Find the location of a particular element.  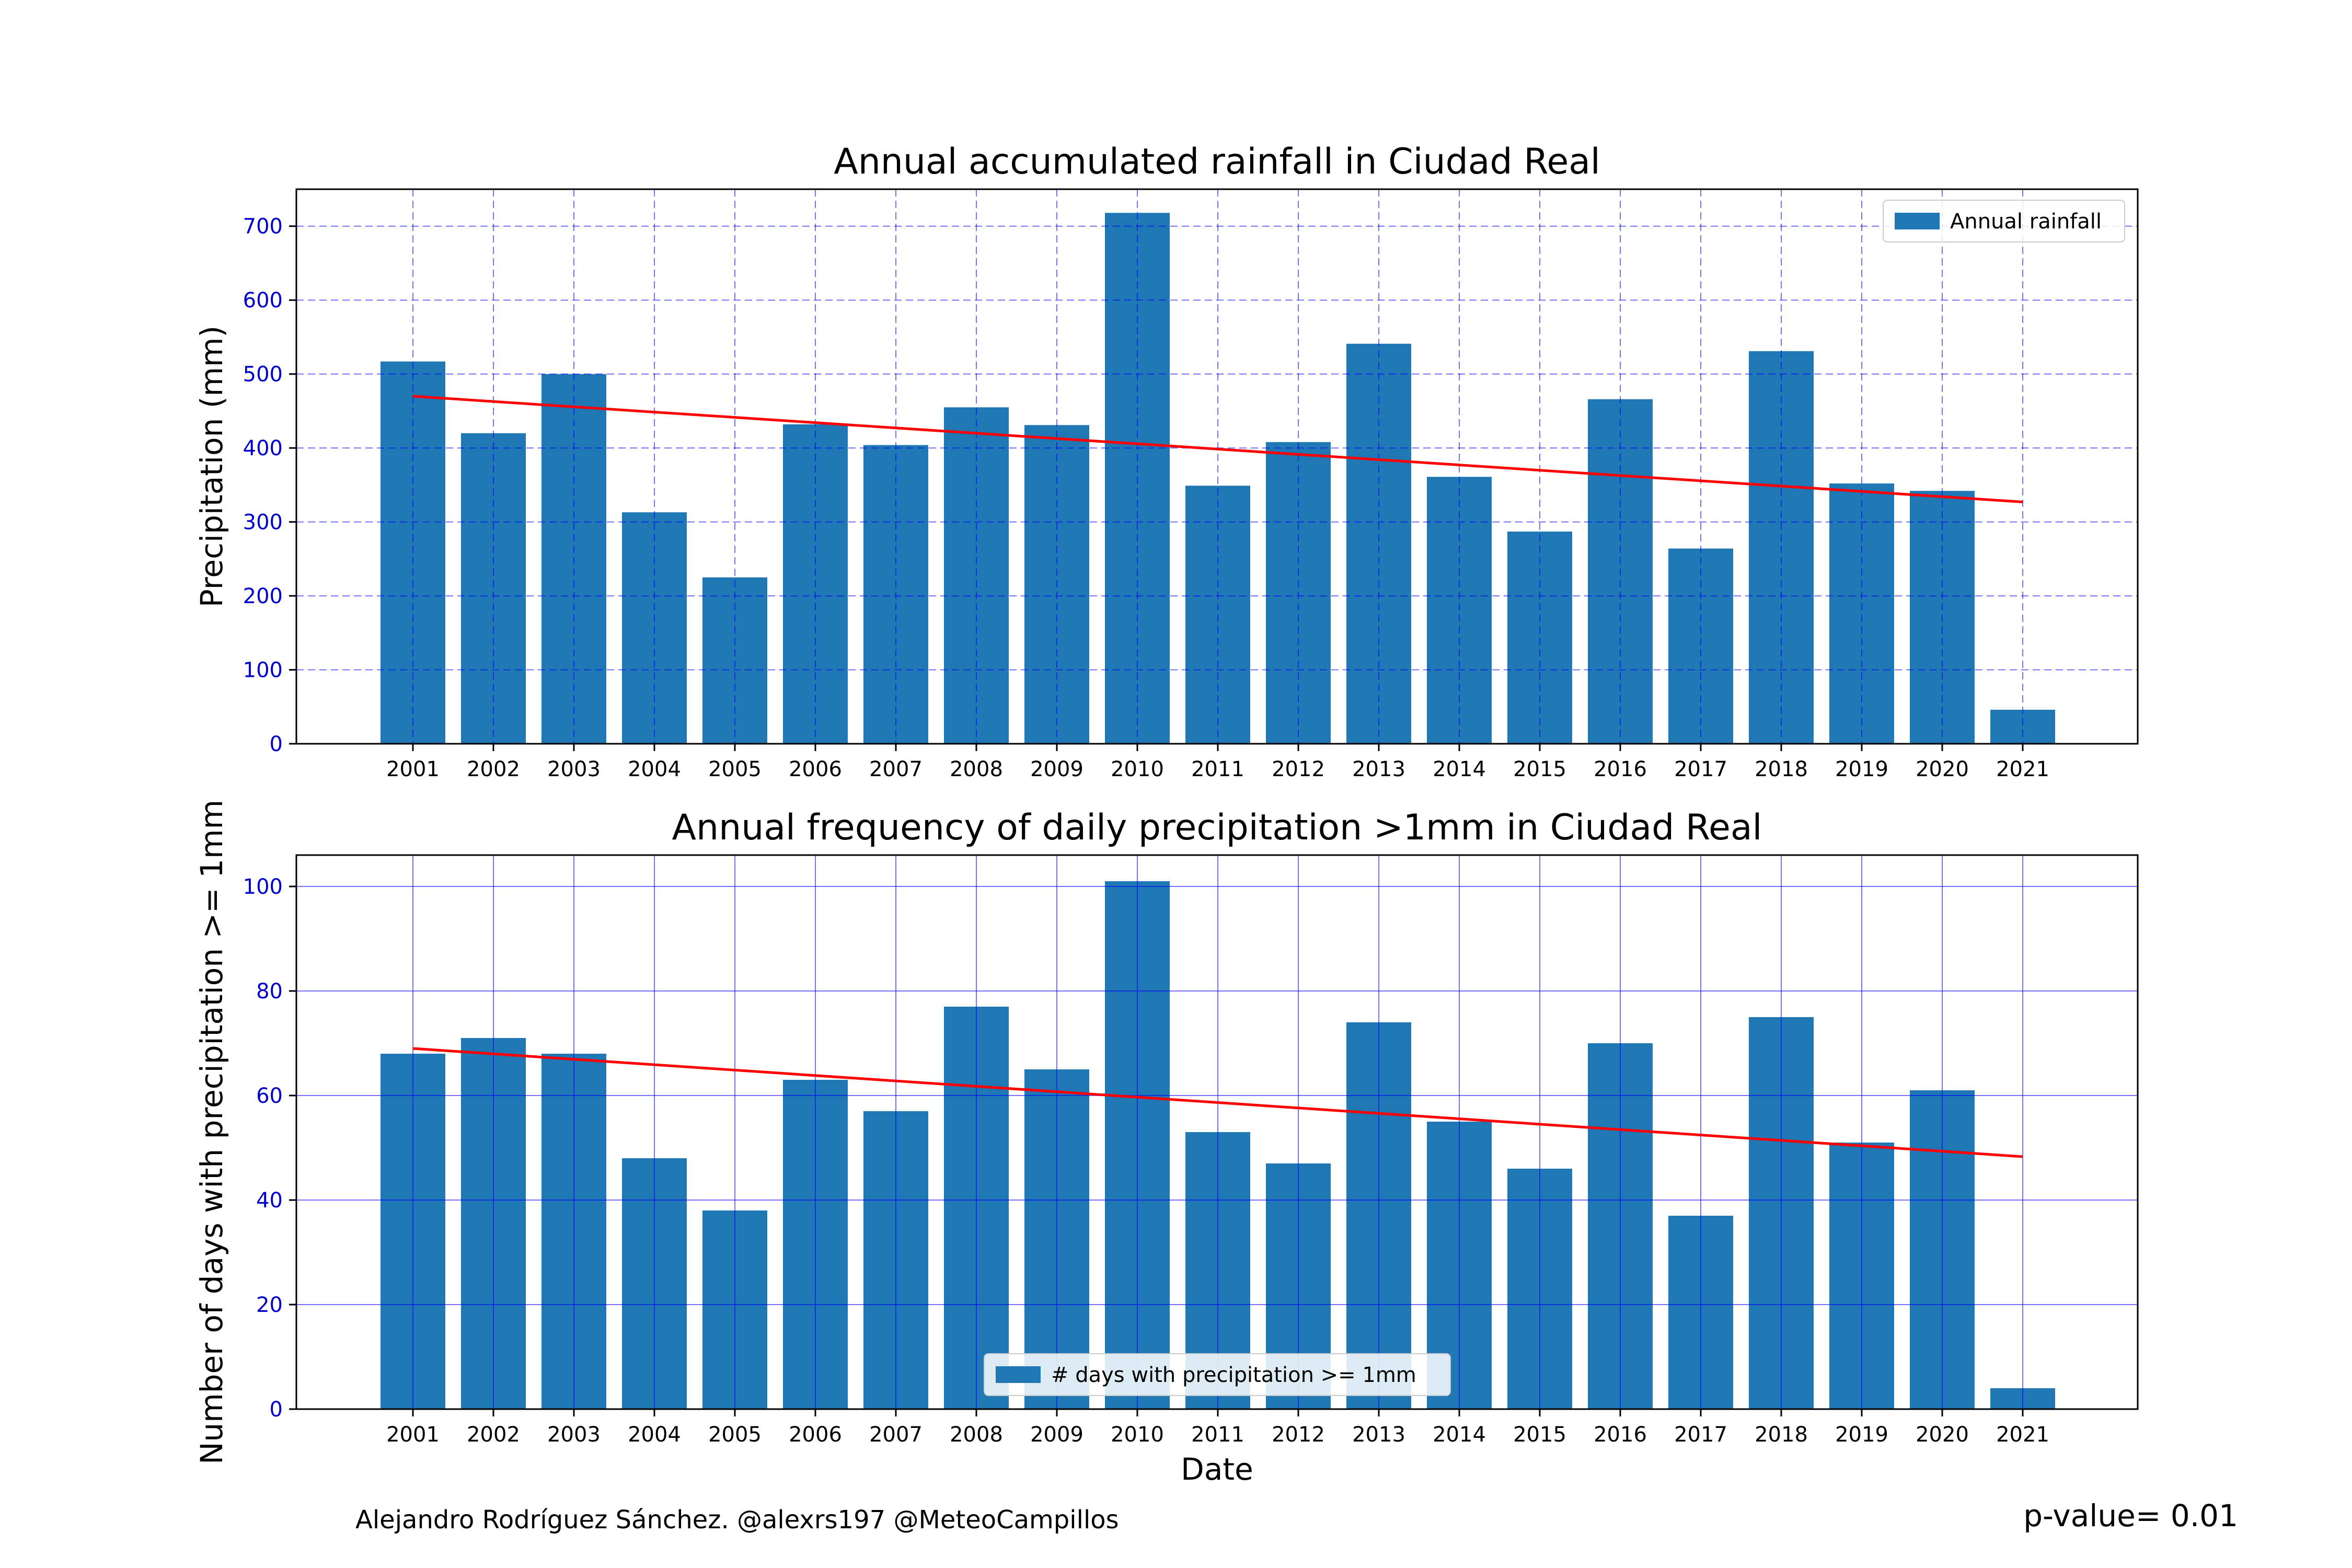

legend: Annual rainfall is located at coordinates (2004, 221).